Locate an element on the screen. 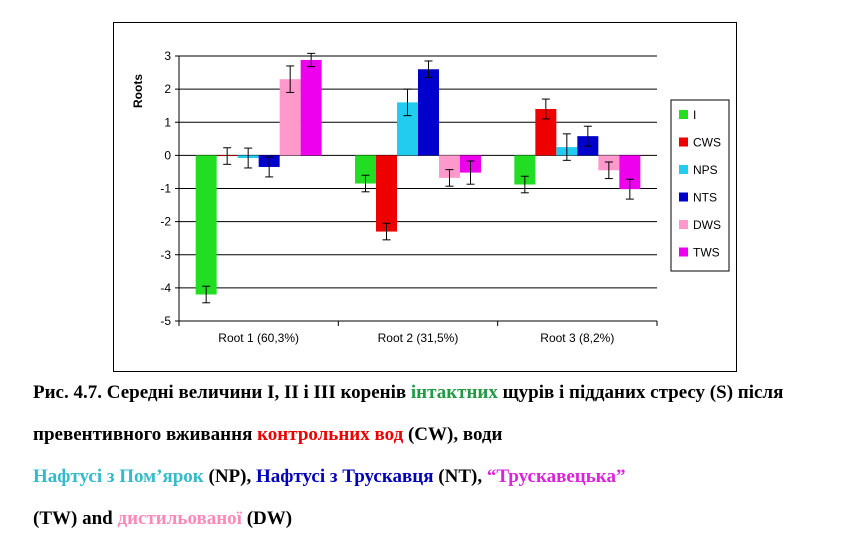  x-tick-label: Root 3 (8,2%) is located at coordinates (577, 338).